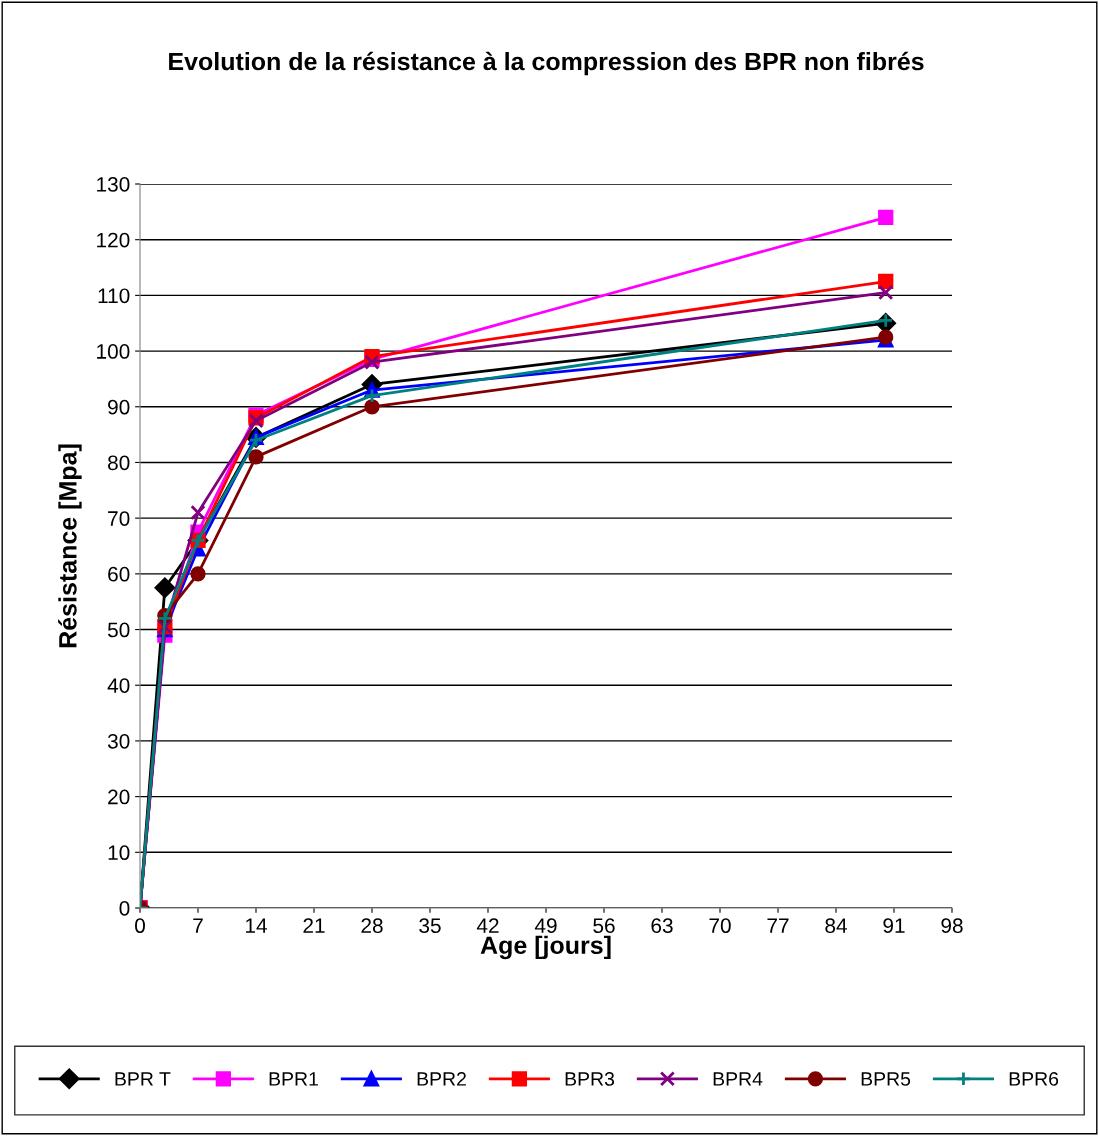  Describe the element at coordinates (1034, 1079) in the screenshot. I see `legend-label: BPR6` at that location.